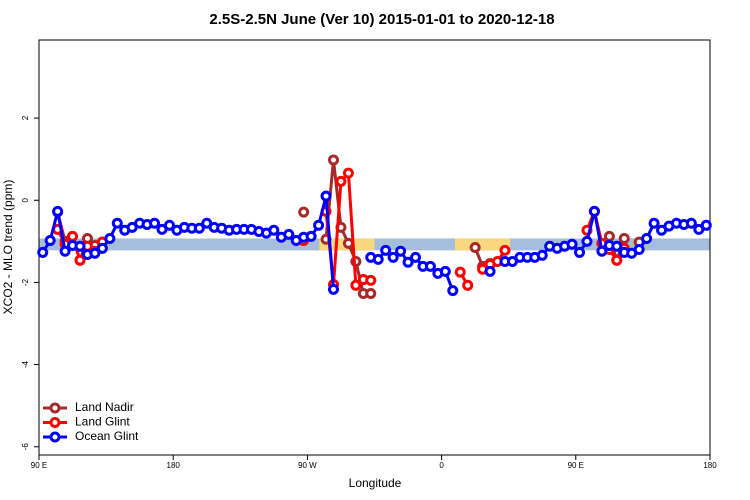 This screenshot has height=500, width=750. What do you see at coordinates (25, 447) in the screenshot?
I see `y-tick-label: -6` at bounding box center [25, 447].